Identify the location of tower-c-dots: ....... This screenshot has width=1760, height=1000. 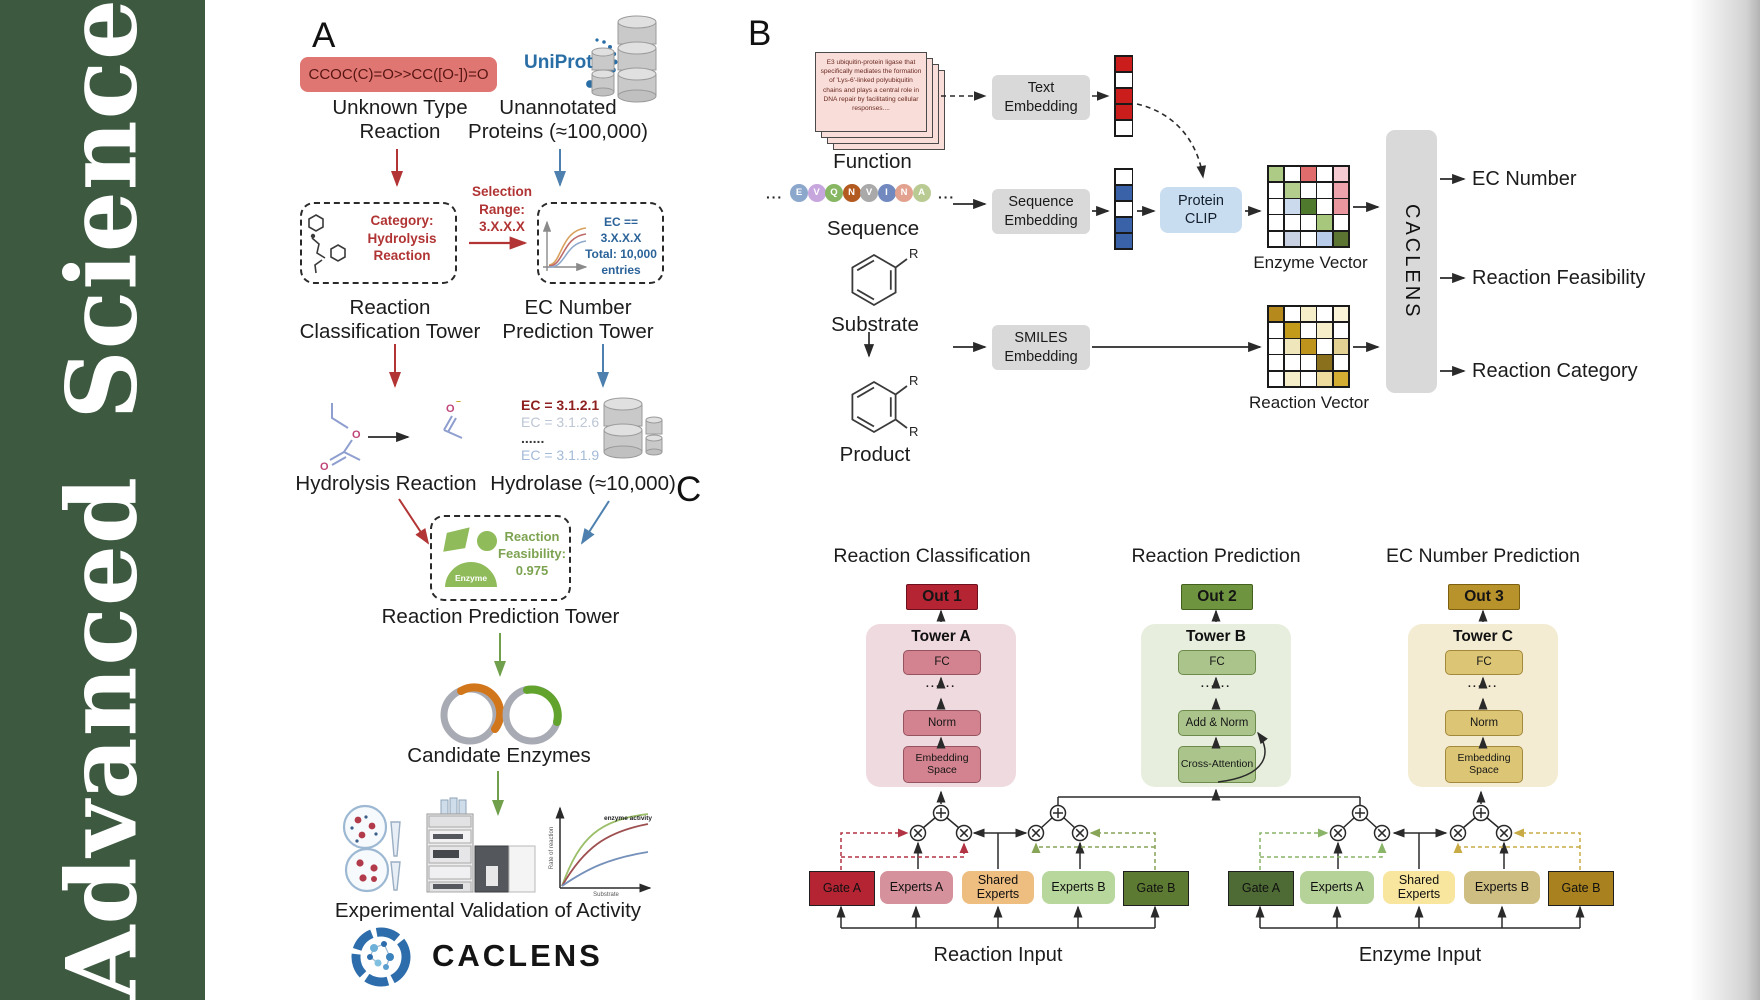
(1483, 684).